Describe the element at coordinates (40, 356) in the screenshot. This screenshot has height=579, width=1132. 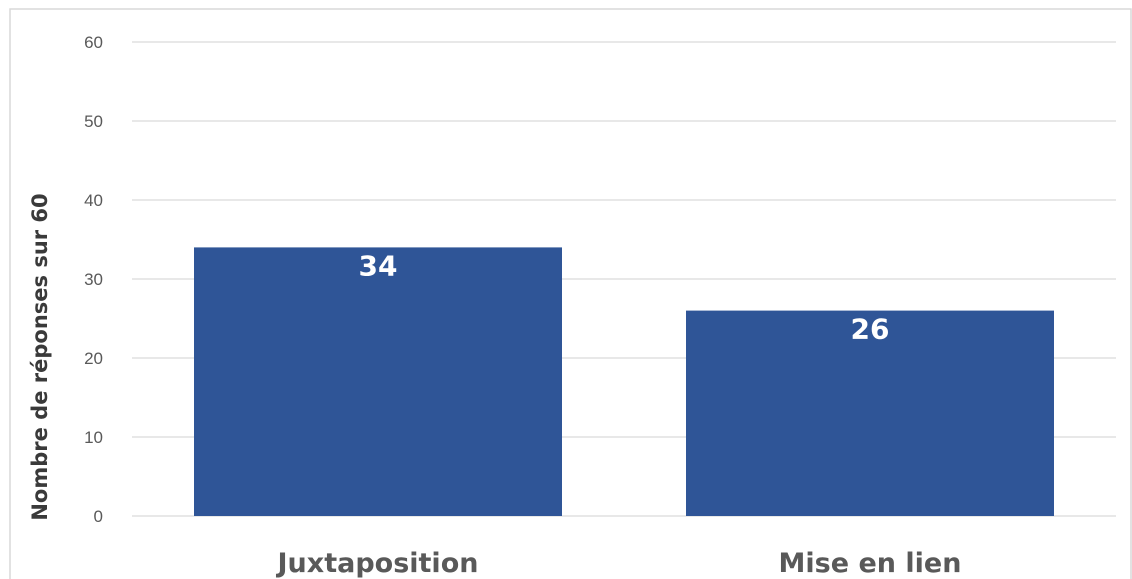
I see `y-axis-label: Nombre de réponses sur 60` at that location.